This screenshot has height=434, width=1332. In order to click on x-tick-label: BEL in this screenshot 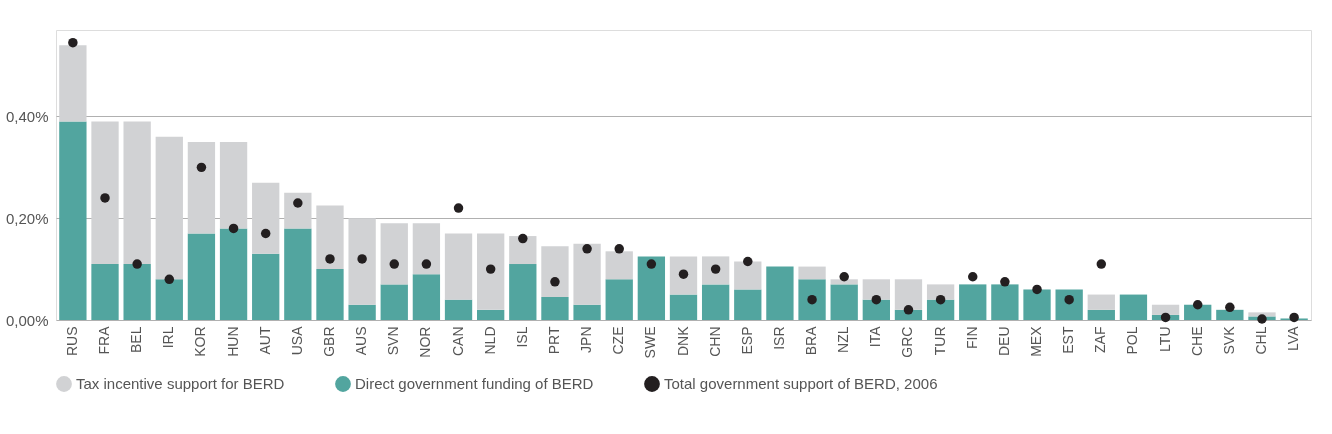, I will do `click(136, 339)`.